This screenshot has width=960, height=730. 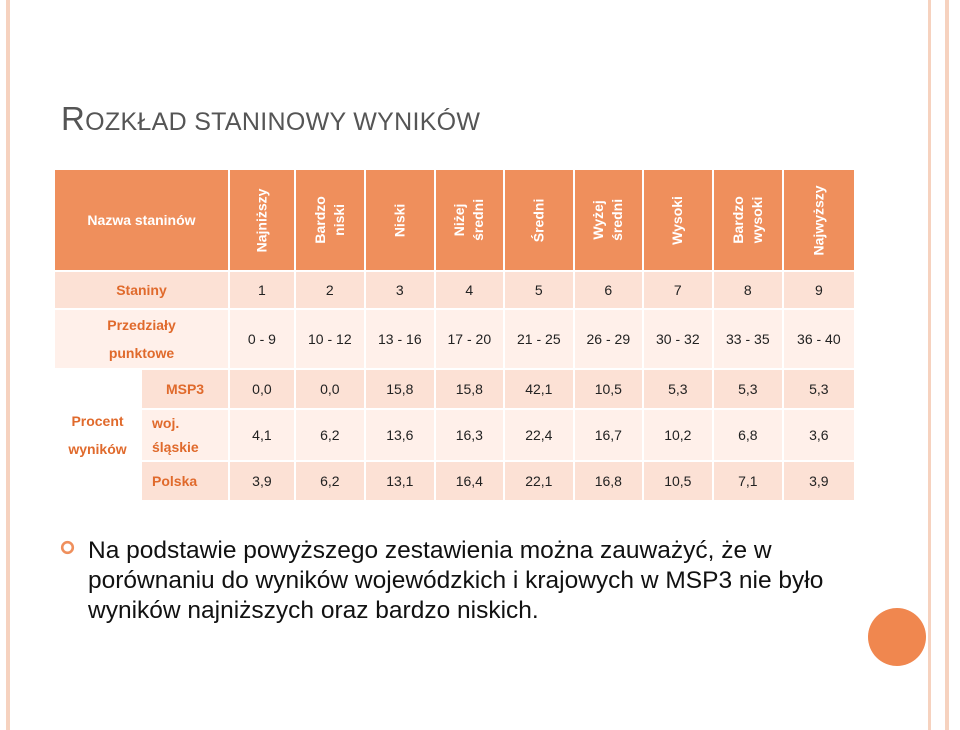 I want to click on slide-title: ROZKŁAD STANINOWY WYNIKÓW, so click(x=270, y=119).